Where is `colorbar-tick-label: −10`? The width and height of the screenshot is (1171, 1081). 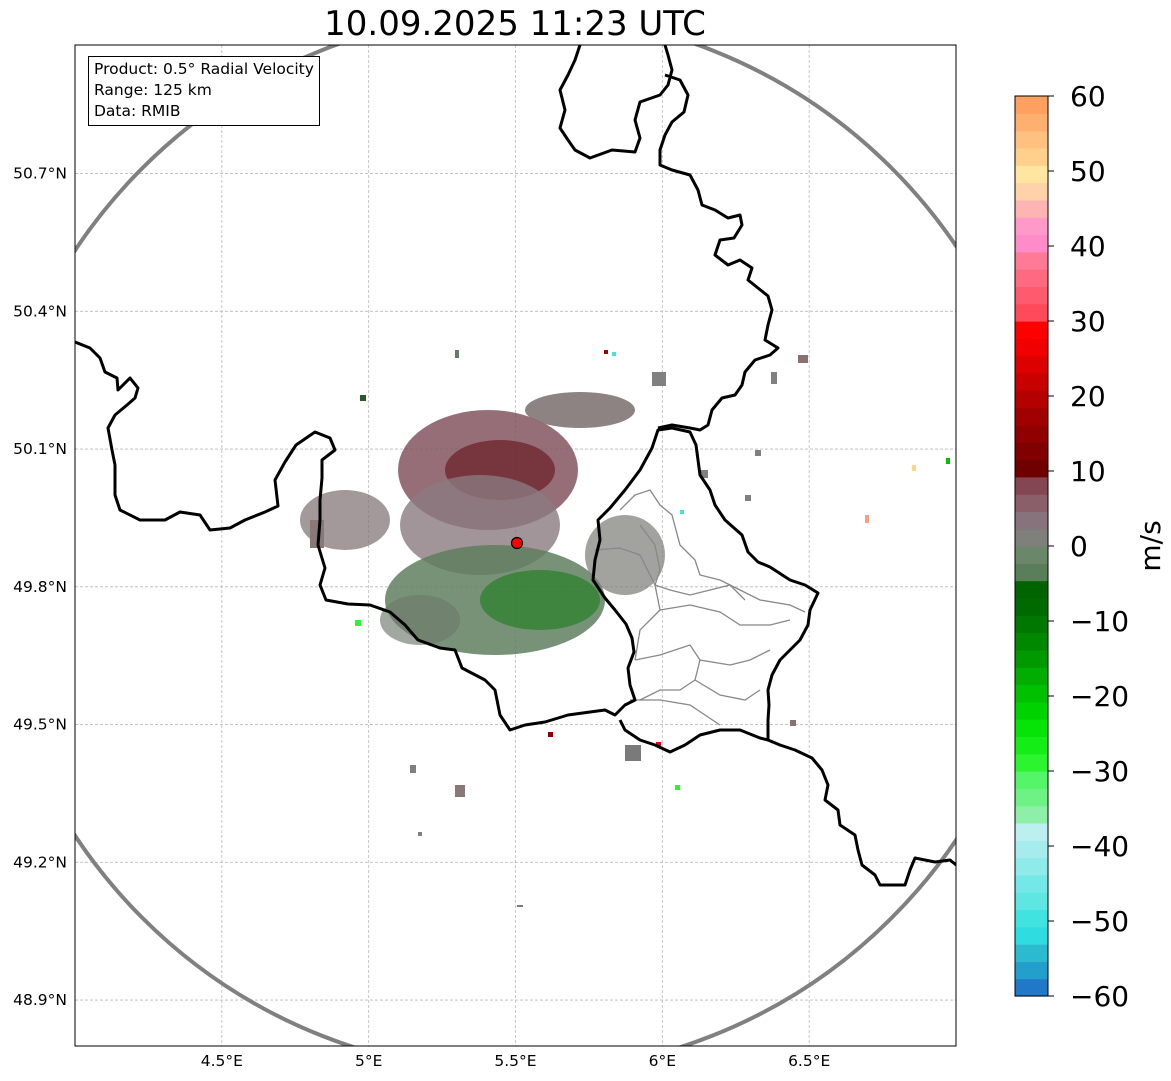 colorbar-tick-label: −10 is located at coordinates (1099, 621).